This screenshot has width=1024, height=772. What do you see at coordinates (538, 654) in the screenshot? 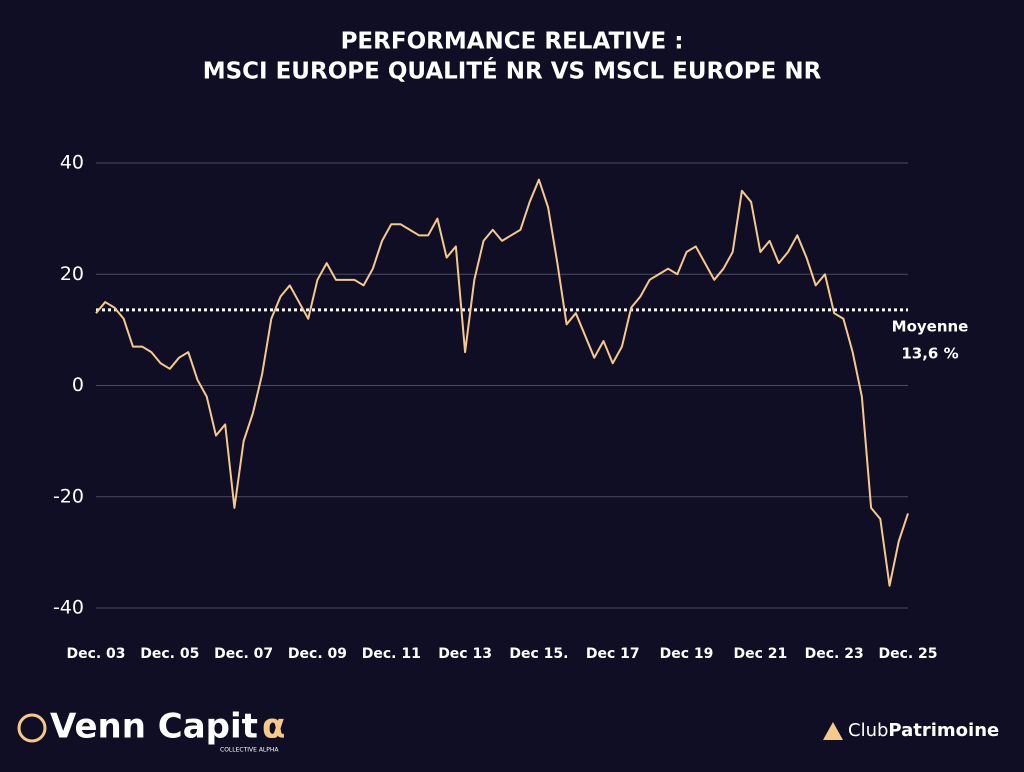
I see `x-tick-label: Dec 15.` at bounding box center [538, 654].